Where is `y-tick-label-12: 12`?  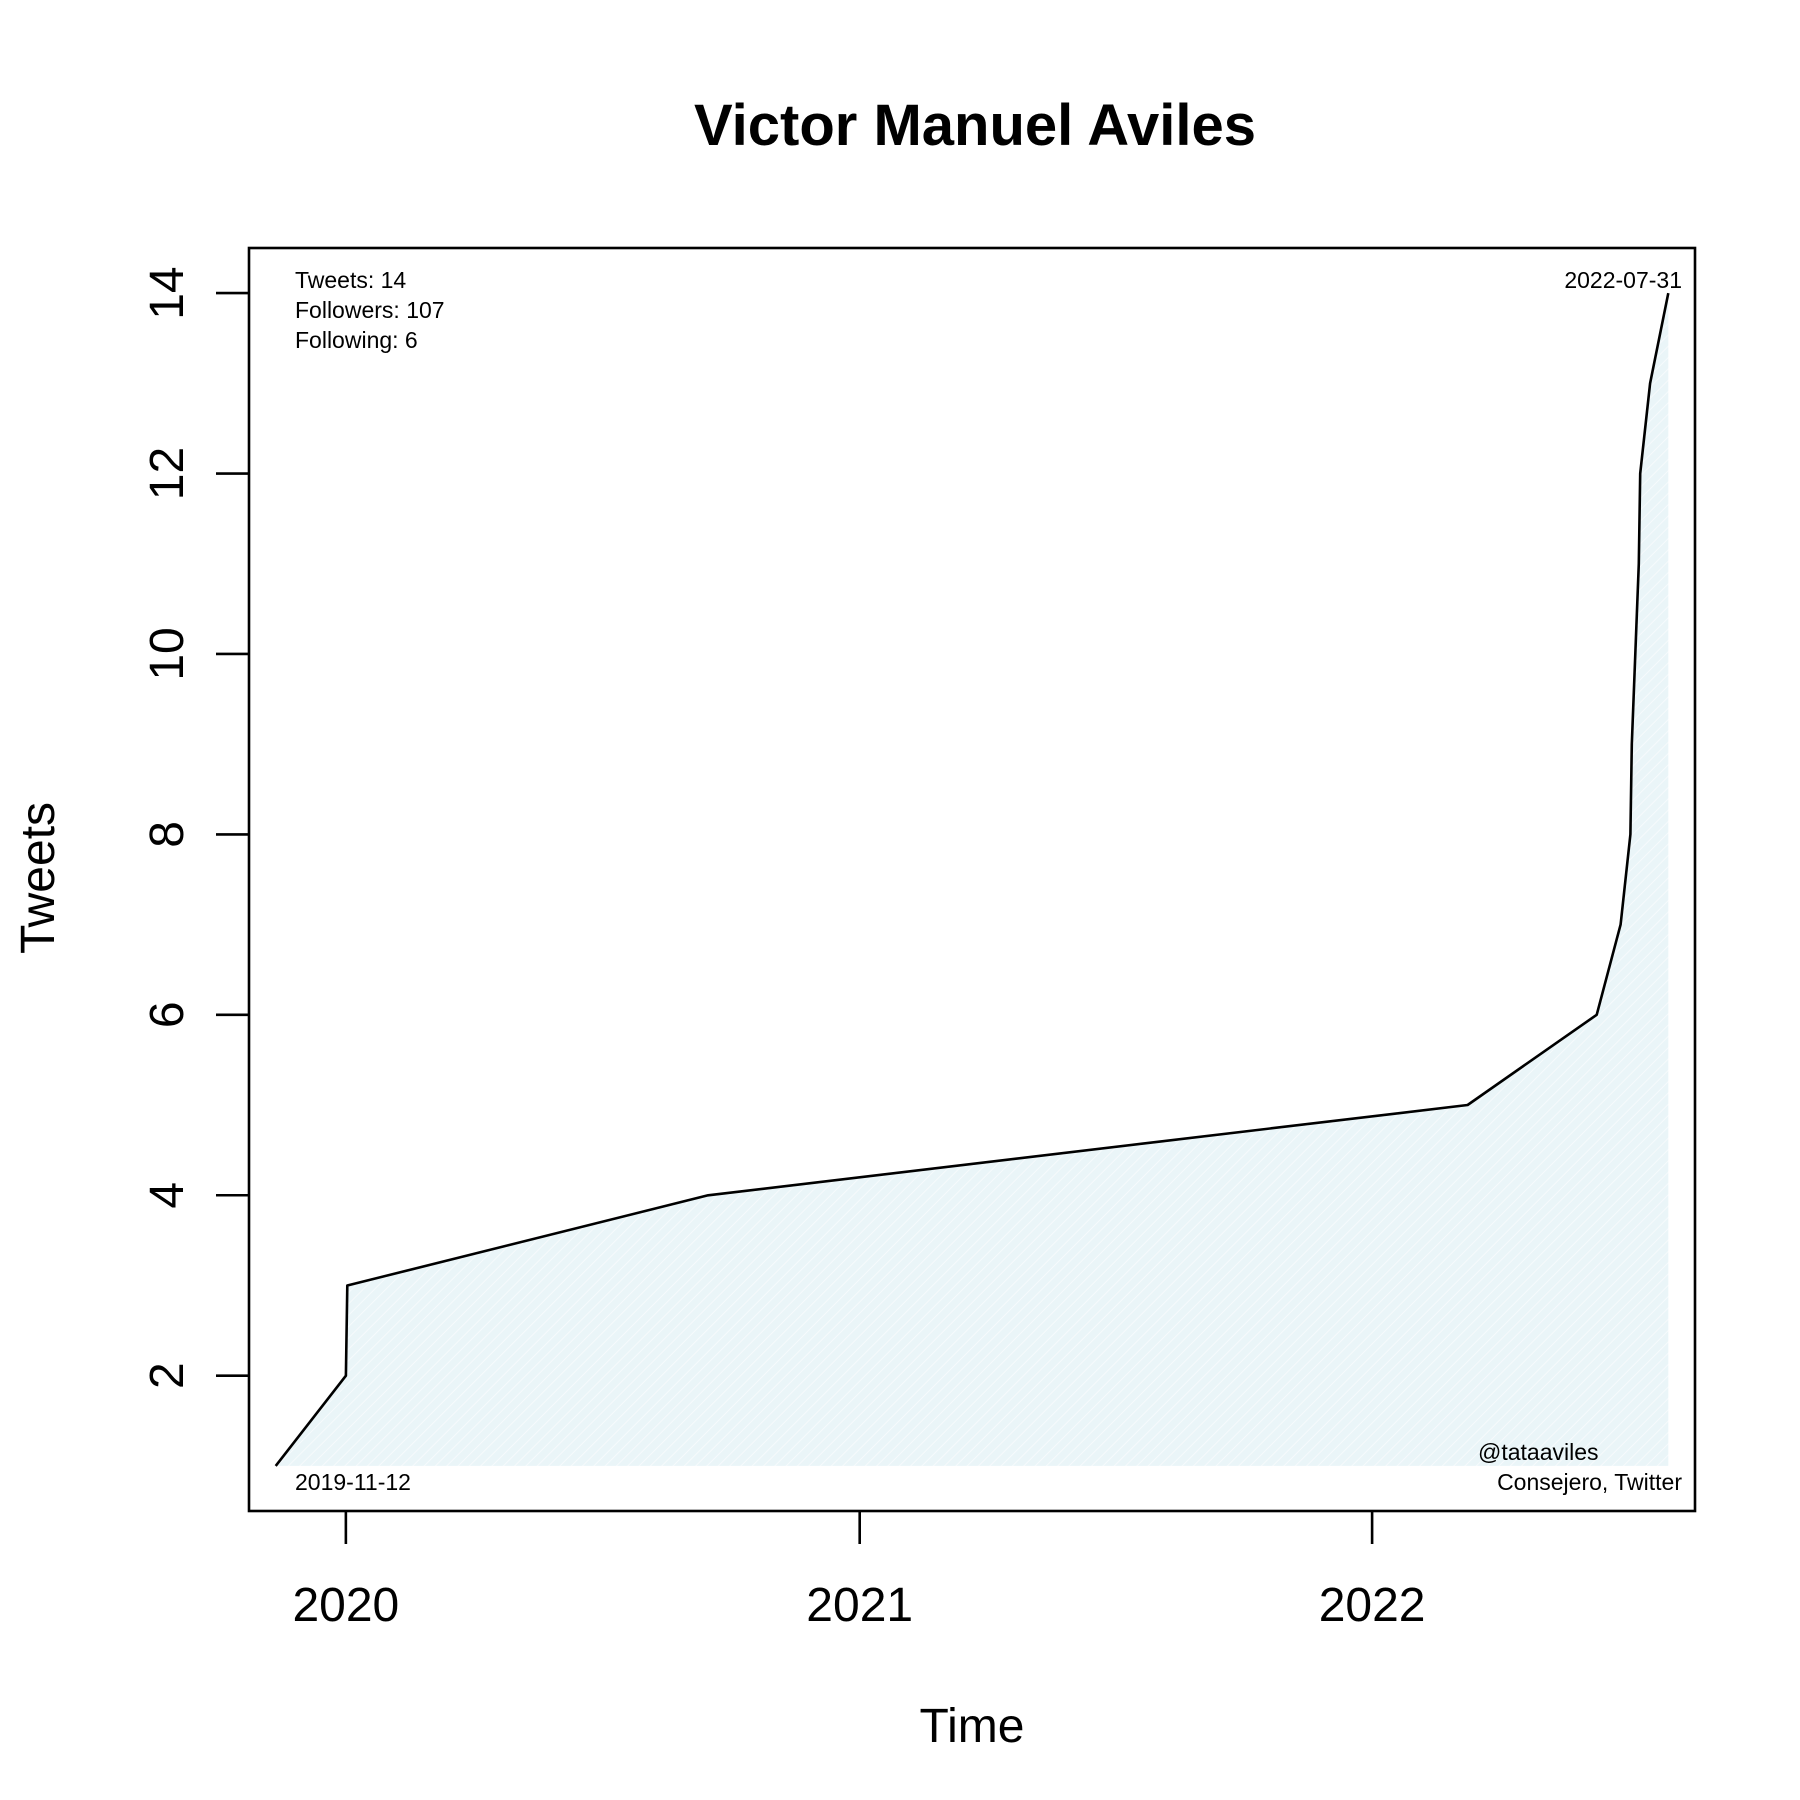 y-tick-label-12: 12 is located at coordinates (167, 473).